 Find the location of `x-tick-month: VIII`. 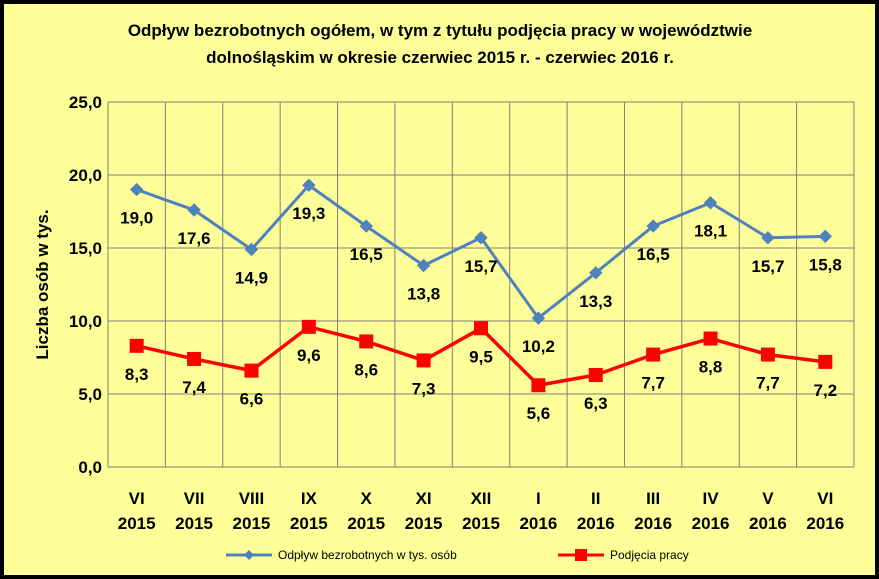

x-tick-month: VIII is located at coordinates (252, 498).